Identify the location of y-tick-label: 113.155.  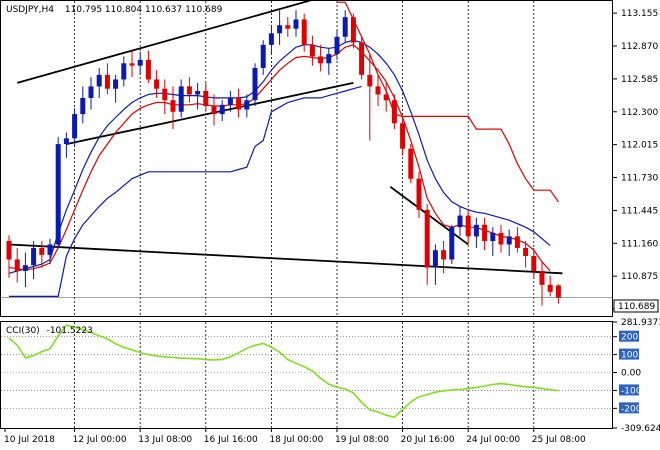
(639, 14).